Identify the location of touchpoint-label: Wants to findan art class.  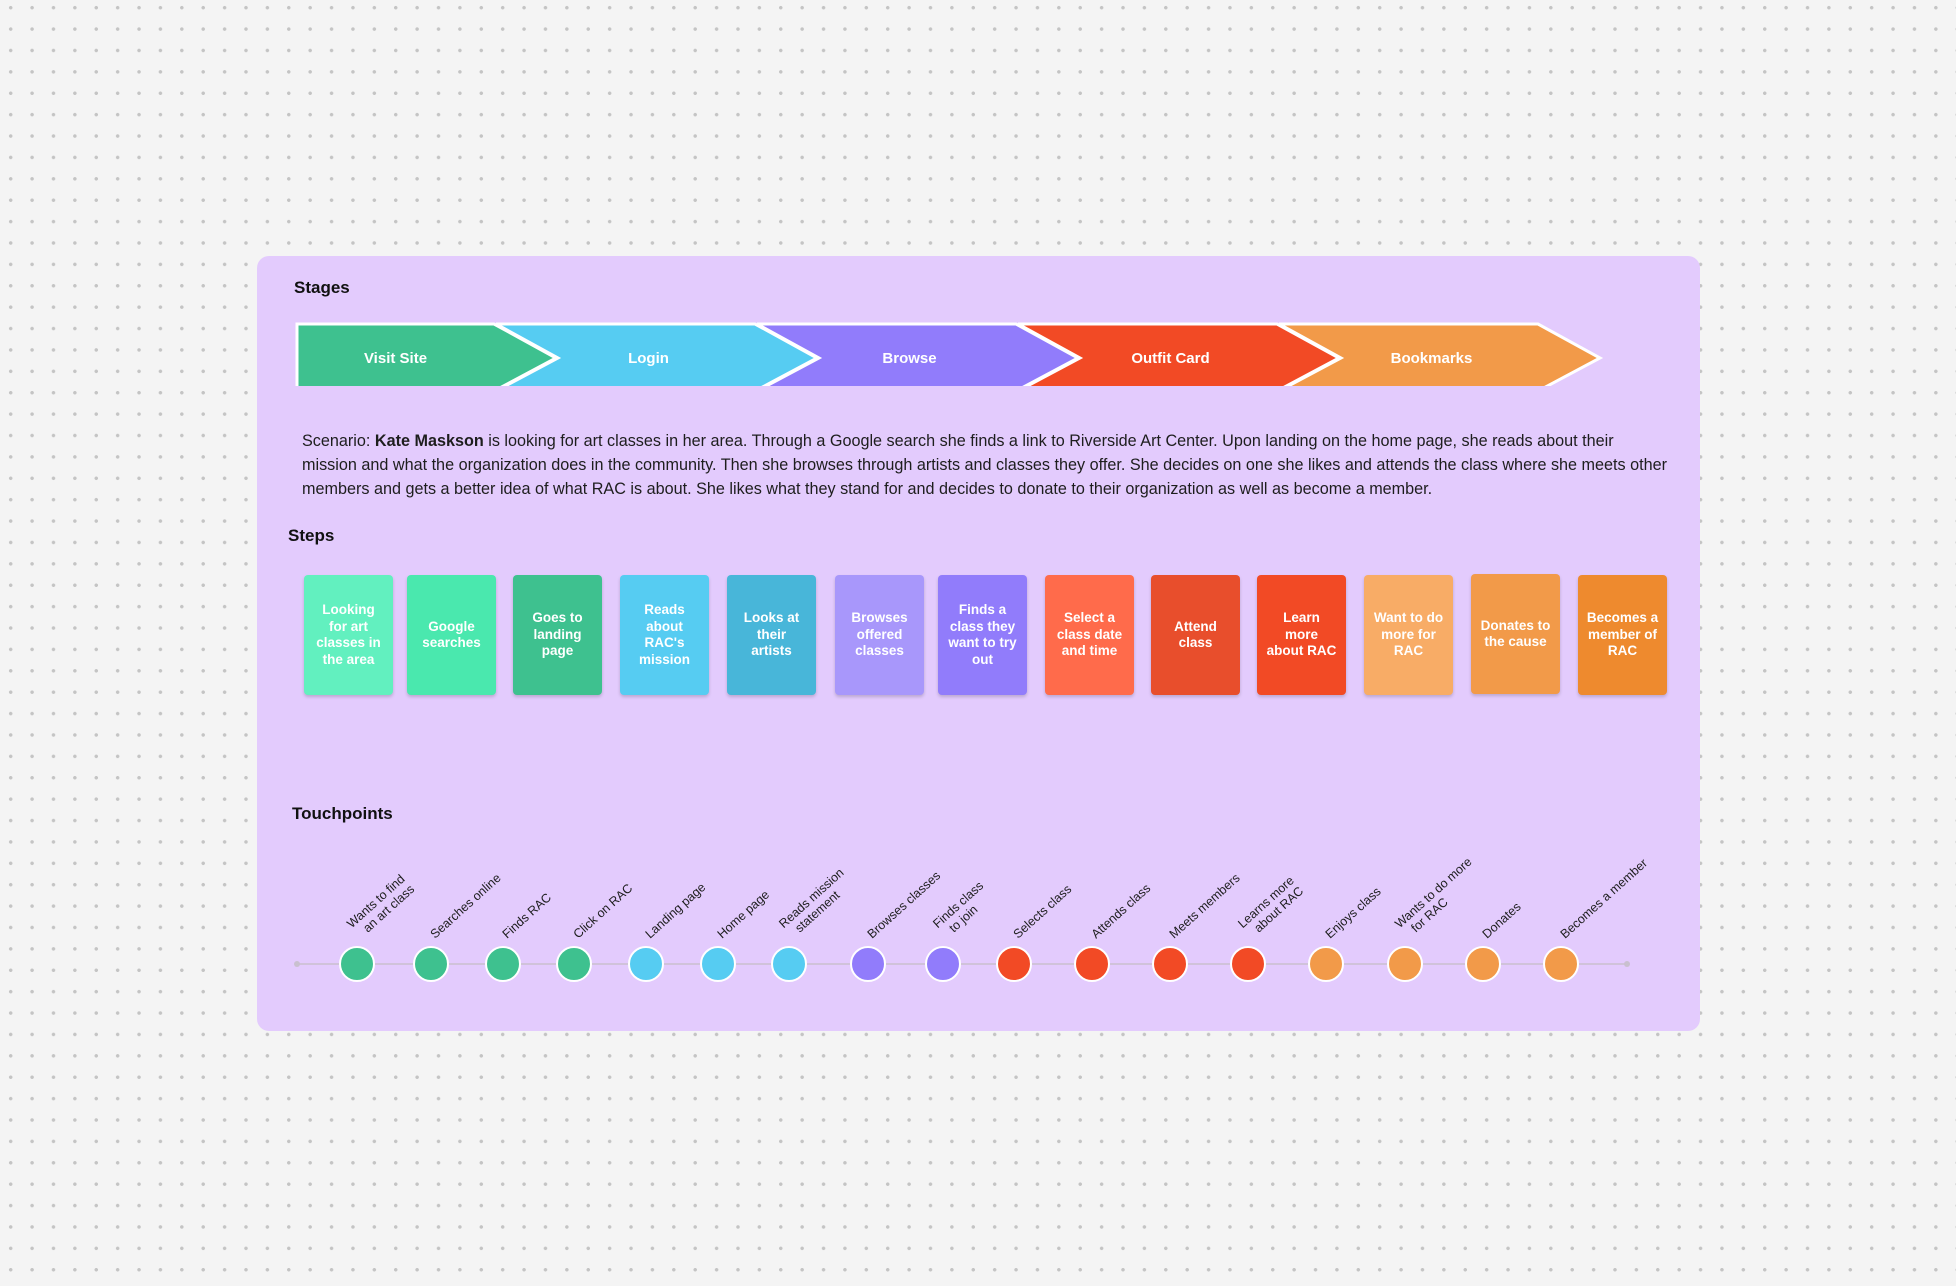
(380, 907).